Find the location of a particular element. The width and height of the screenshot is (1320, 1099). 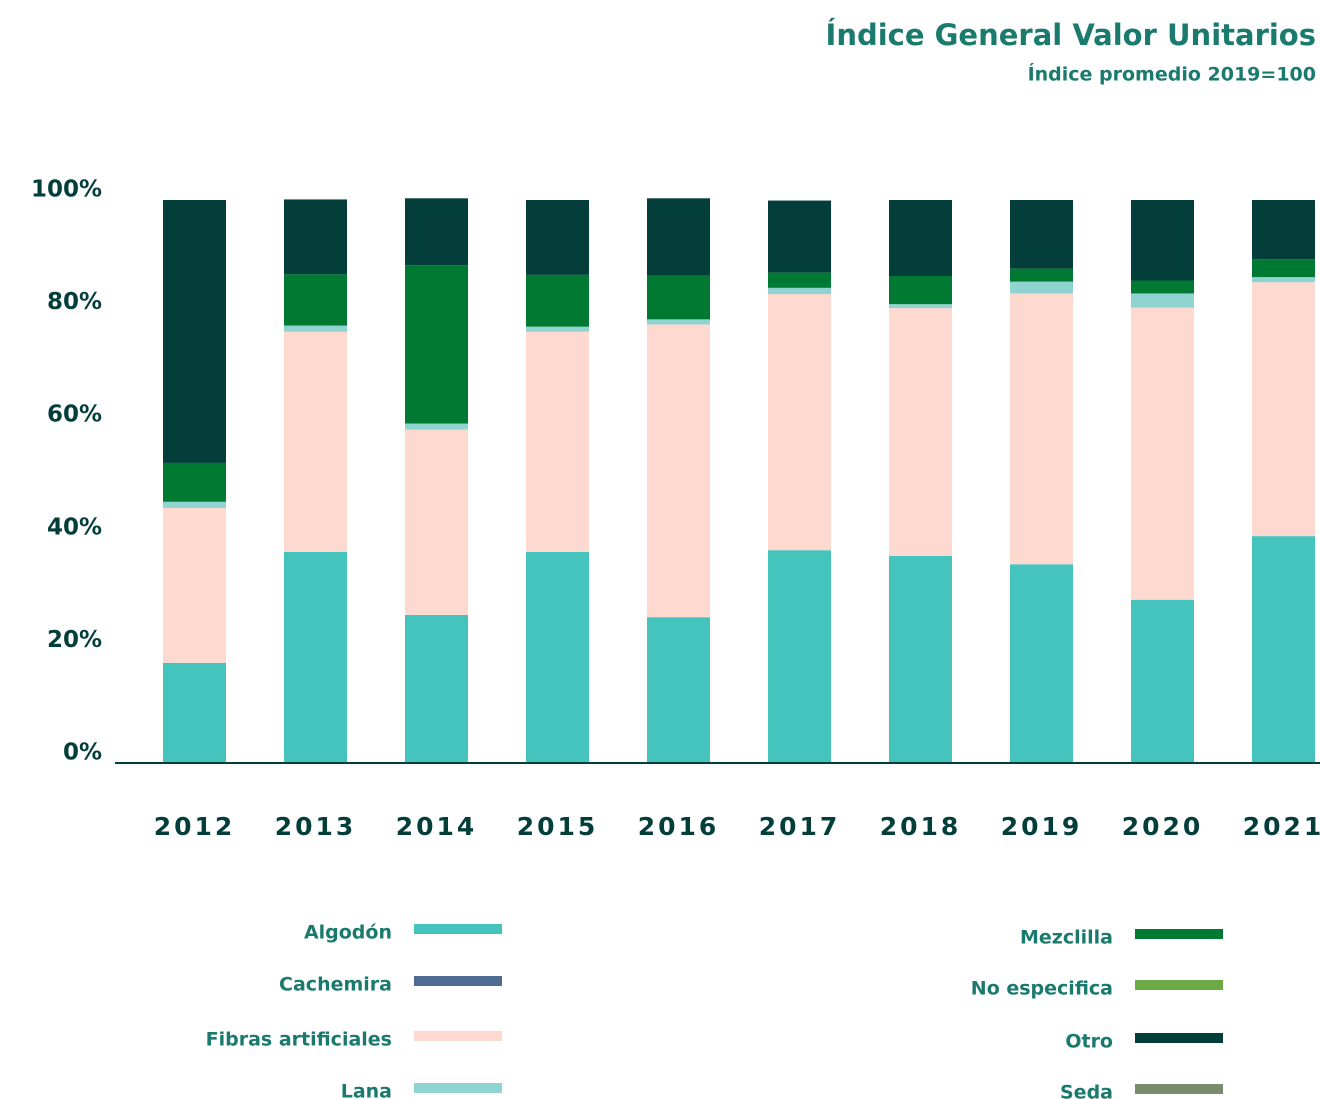

x-tick-label: 2018 is located at coordinates (921, 826).